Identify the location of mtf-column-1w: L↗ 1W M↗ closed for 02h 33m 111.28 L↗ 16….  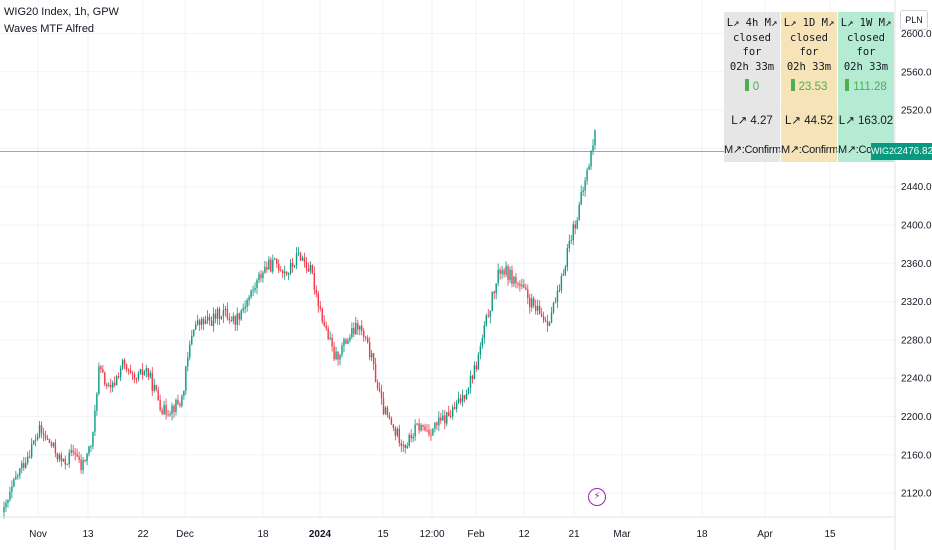
(866, 87).